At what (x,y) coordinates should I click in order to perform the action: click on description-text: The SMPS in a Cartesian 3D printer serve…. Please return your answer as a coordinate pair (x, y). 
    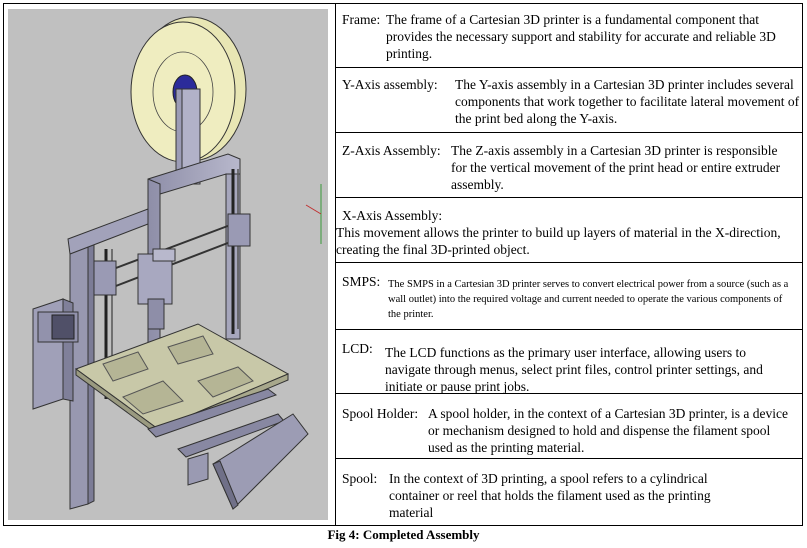
    Looking at the image, I should click on (588, 299).